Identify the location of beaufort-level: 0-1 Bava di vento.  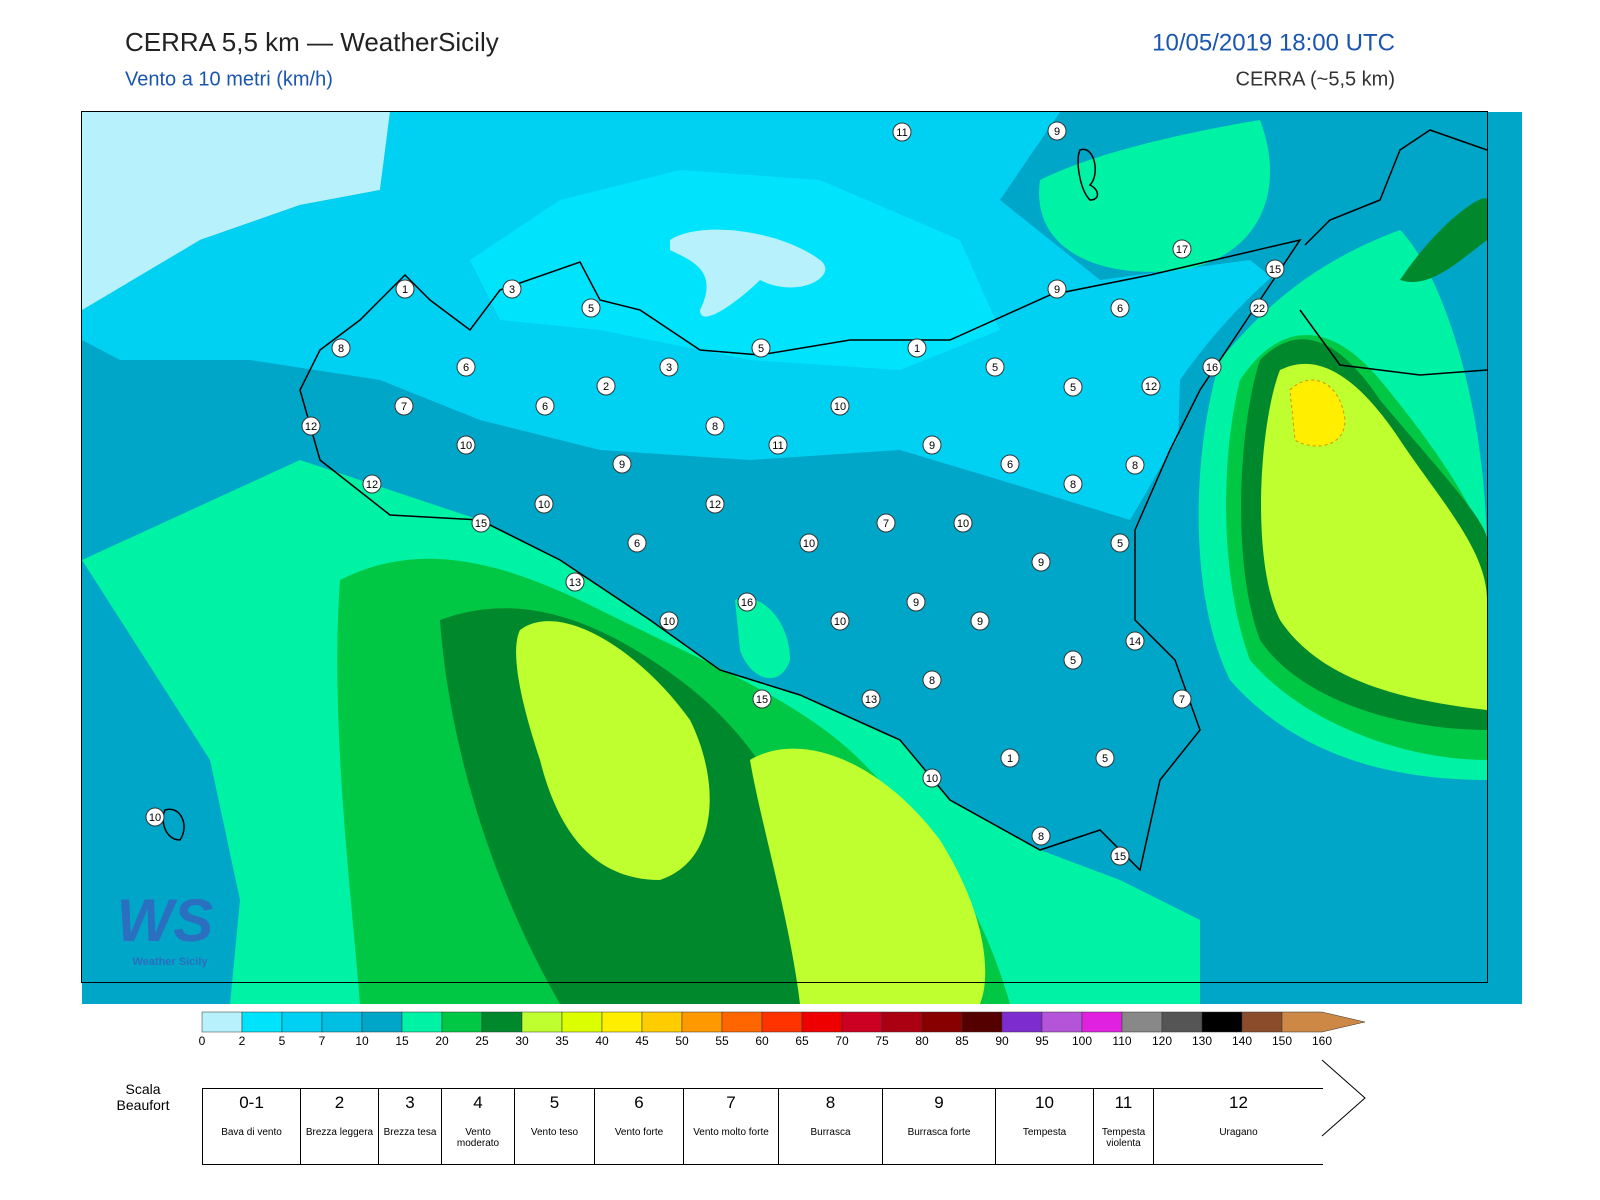
(251, 1126).